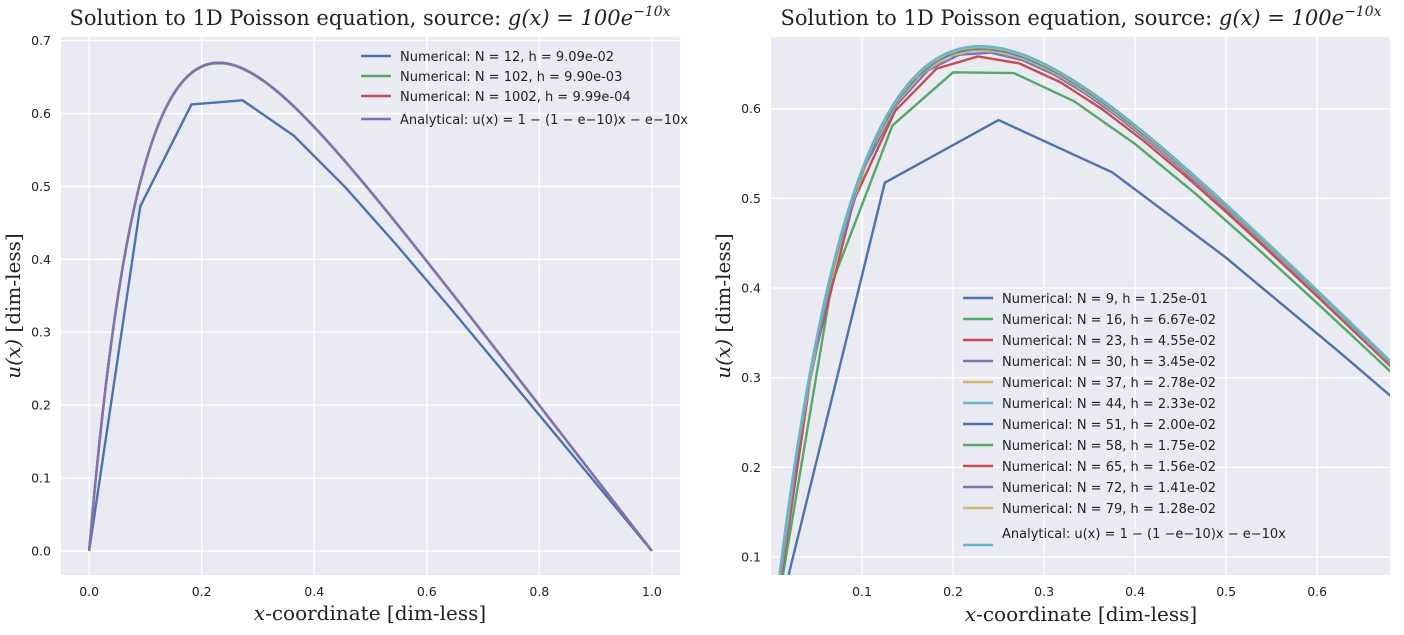 This screenshot has height=635, width=1404. I want to click on right-legend-label-2: Numerical: N = 23, h = 4.55e-02, so click(1109, 341).